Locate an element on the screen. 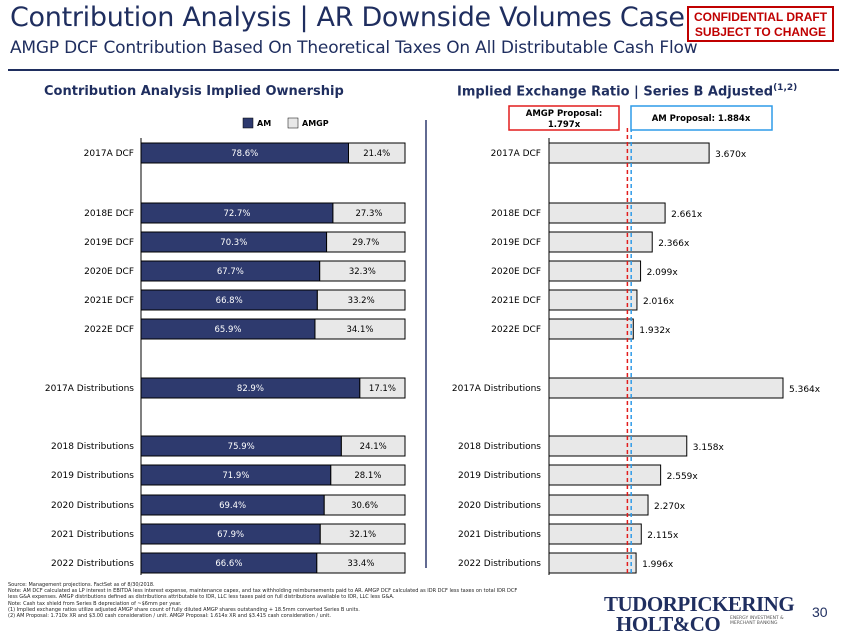 The width and height of the screenshot is (847, 637). bar-label-amgp: 28.1% is located at coordinates (367, 476).